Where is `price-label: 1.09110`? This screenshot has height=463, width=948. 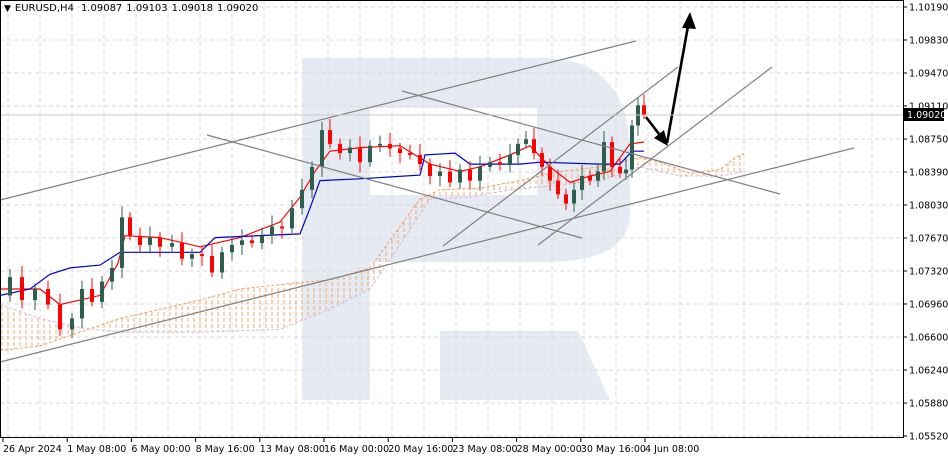
price-label: 1.09110 is located at coordinates (928, 107).